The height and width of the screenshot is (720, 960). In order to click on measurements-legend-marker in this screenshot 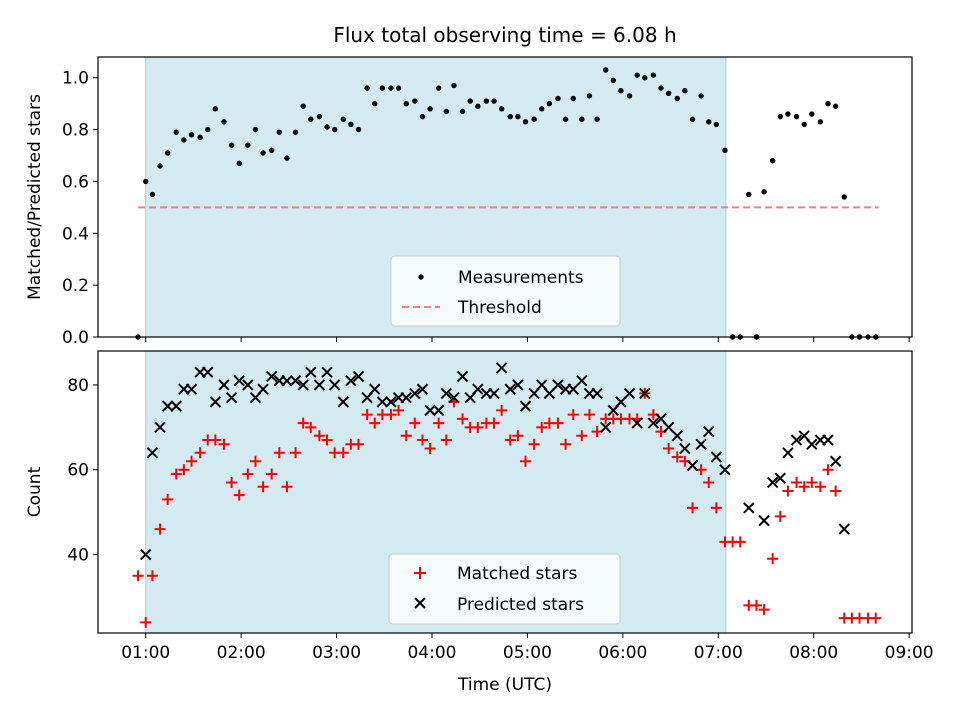, I will do `click(421, 277)`.